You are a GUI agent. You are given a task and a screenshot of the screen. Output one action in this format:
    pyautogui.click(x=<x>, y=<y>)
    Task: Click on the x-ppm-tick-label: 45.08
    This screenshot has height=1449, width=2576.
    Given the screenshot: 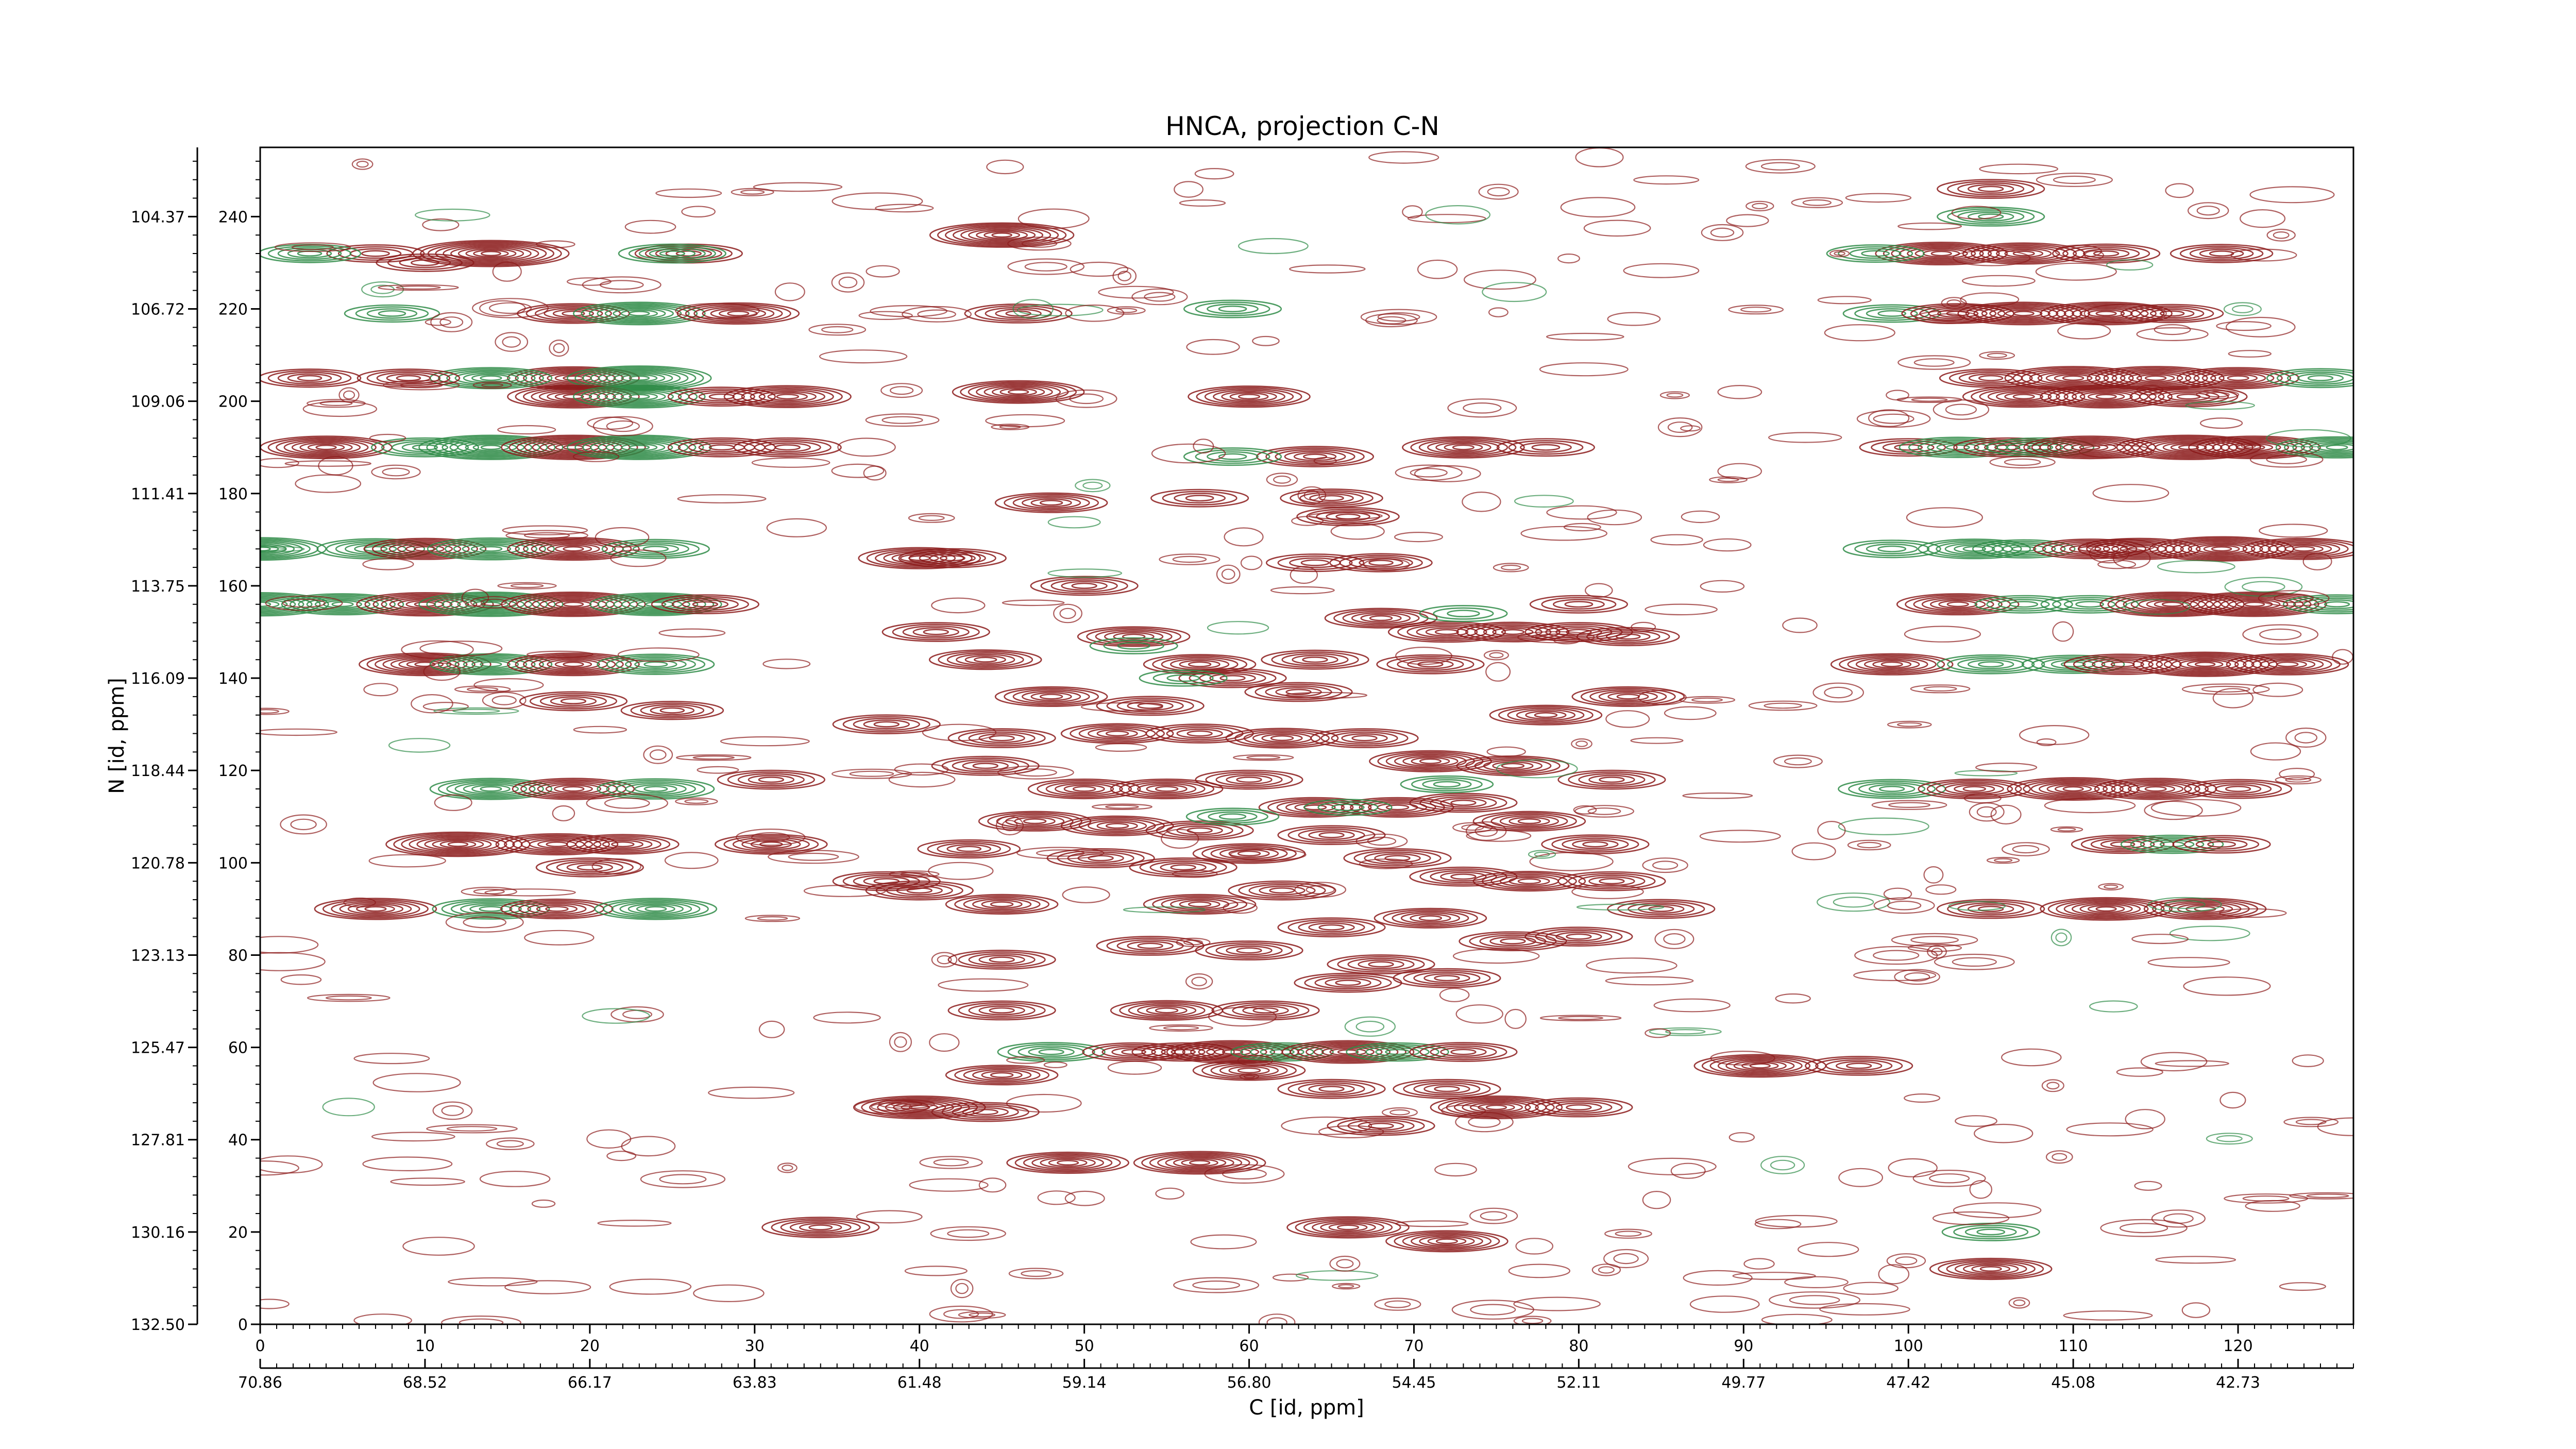 What is the action you would take?
    pyautogui.click(x=2073, y=1383)
    